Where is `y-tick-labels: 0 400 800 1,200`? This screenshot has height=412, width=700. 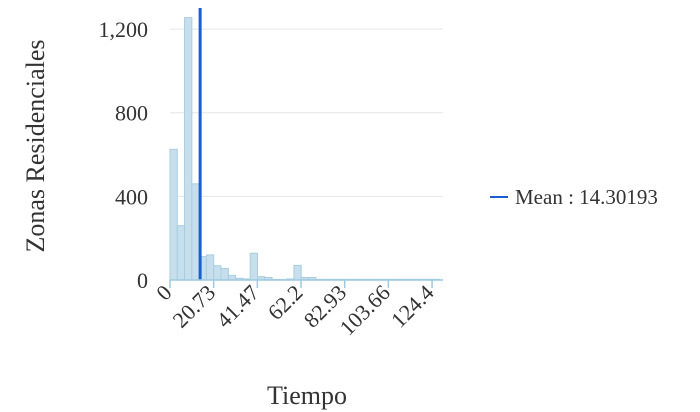
y-tick-labels: 0 400 800 1,200 is located at coordinates (124, 155).